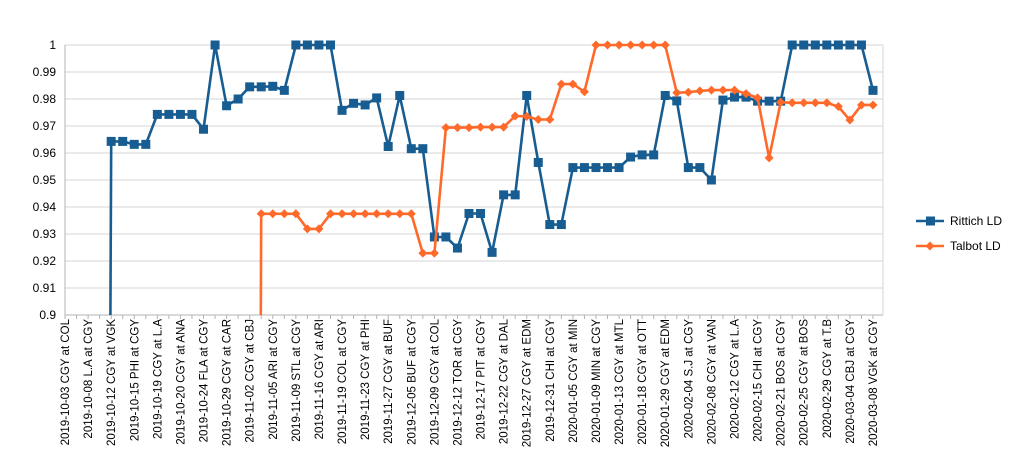 Image resolution: width=1024 pixels, height=474 pixels. I want to click on x-tick-label: 2019-12-09 CGY at COL, so click(435, 381).